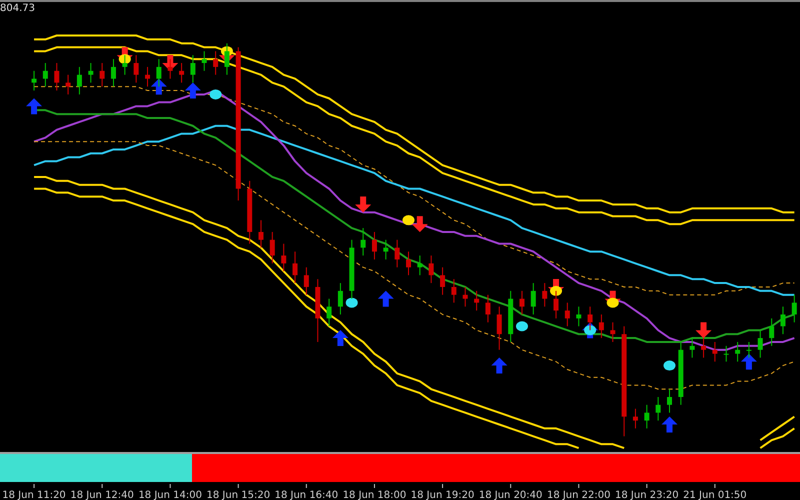 Image resolution: width=800 pixels, height=500 pixels. I want to click on x-tick-label: 18 Jun 14:00, so click(170, 495).